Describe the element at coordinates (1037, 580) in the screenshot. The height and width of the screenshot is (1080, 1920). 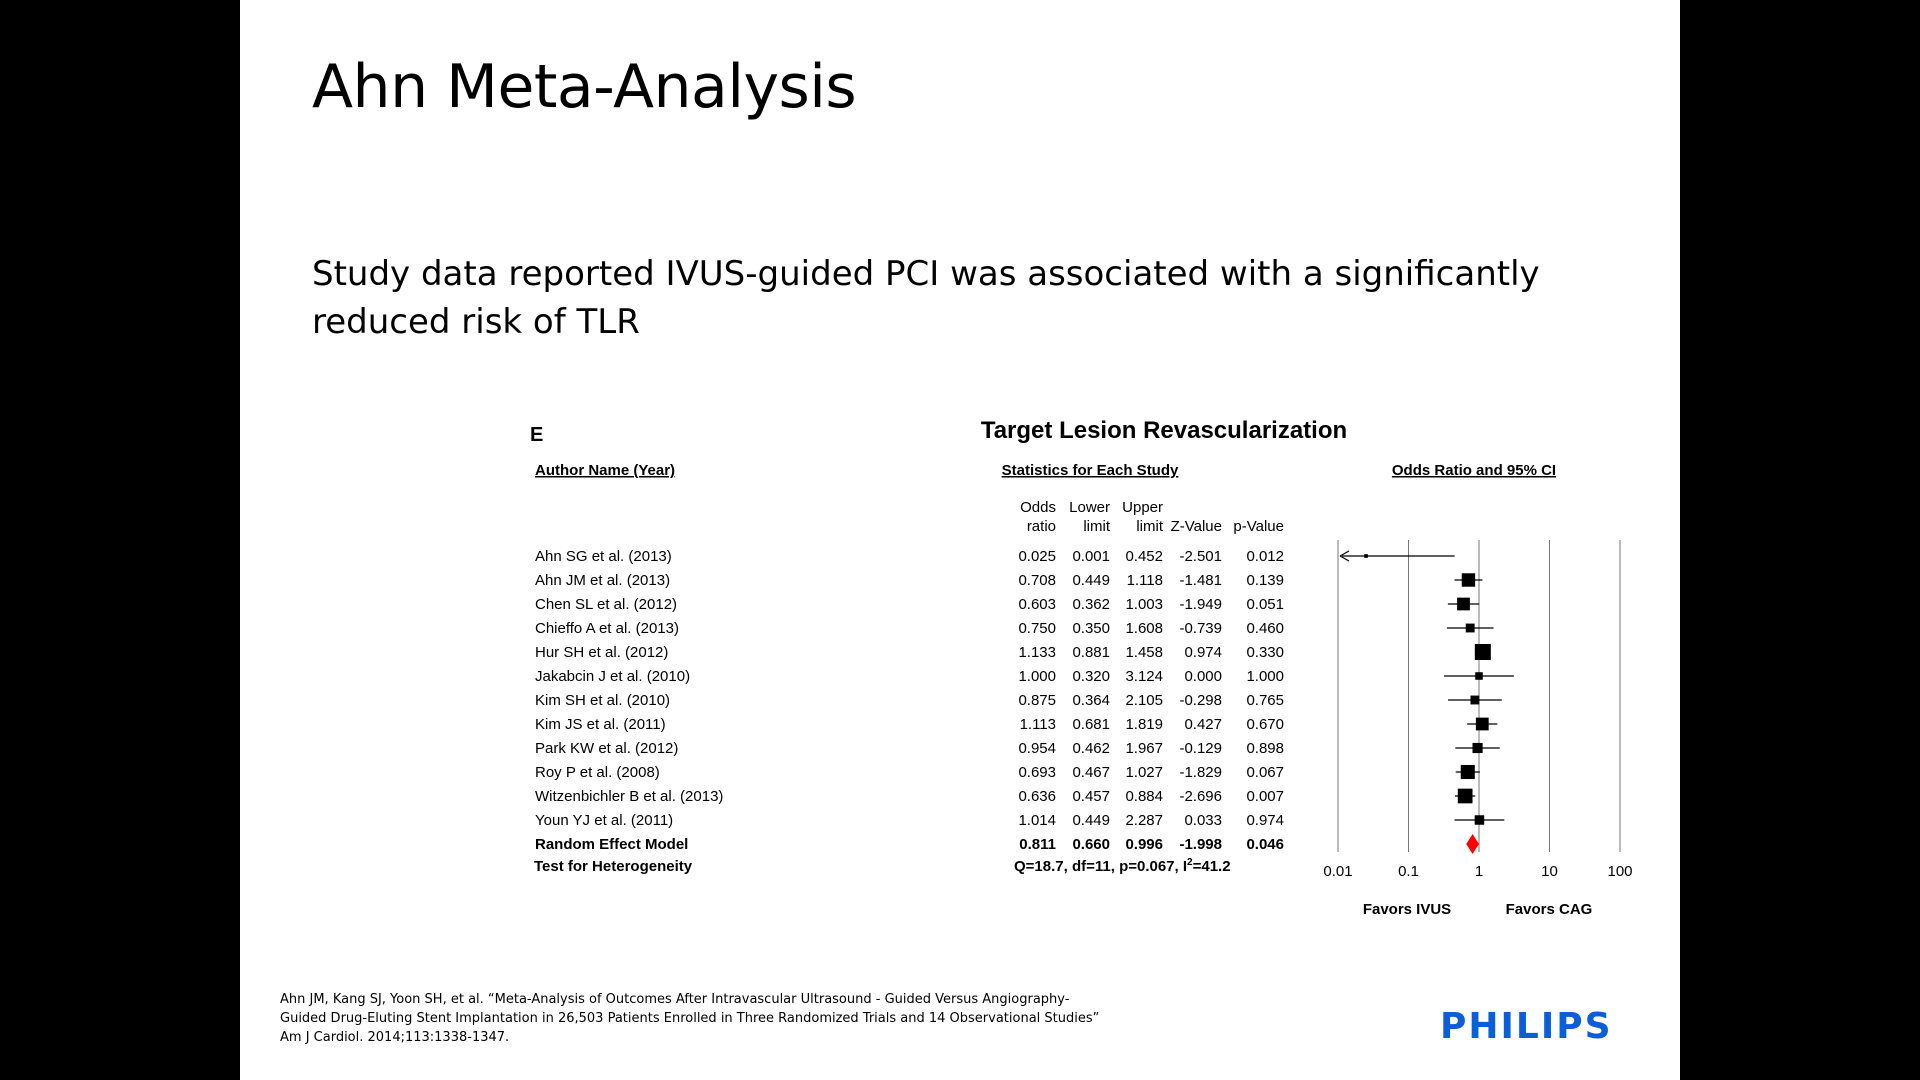
I see `study-or-value: 0.708` at that location.